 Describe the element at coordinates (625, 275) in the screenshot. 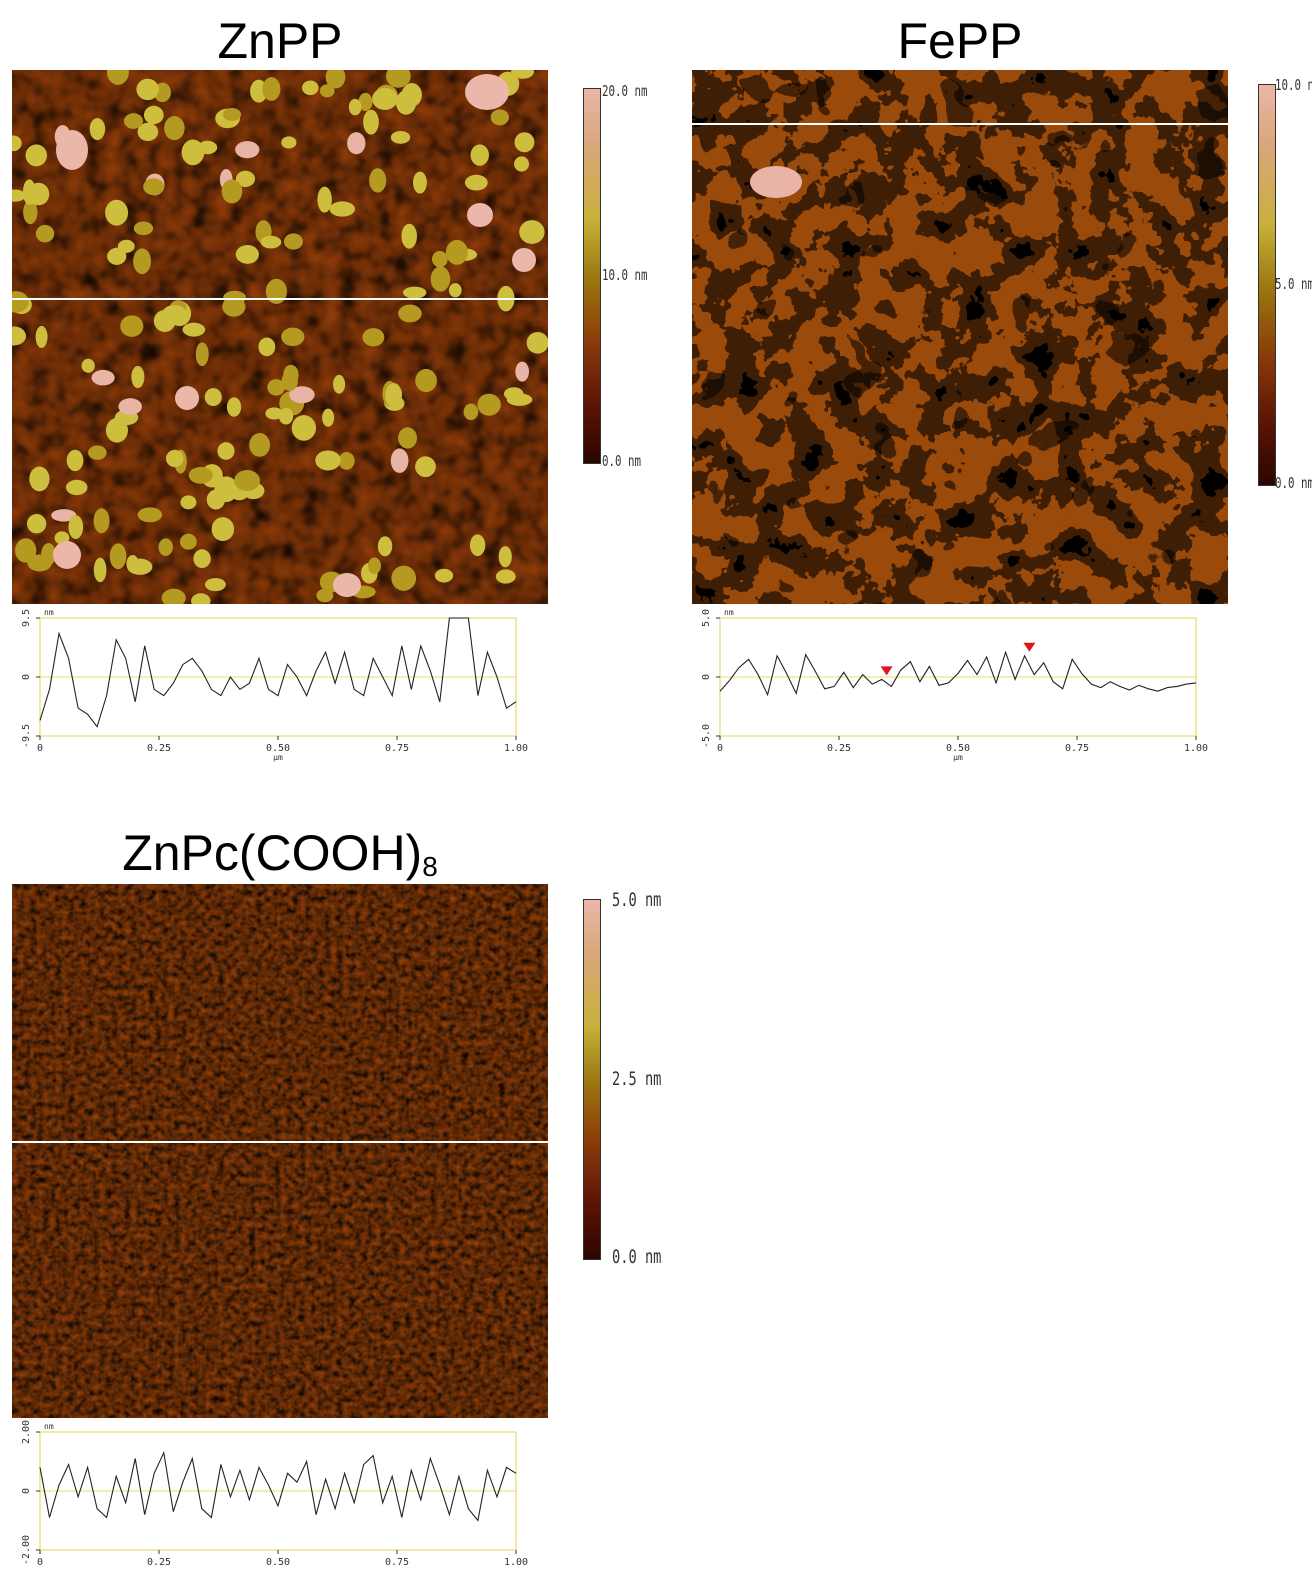

I see `scale-label-mid: 10.0 nm` at that location.